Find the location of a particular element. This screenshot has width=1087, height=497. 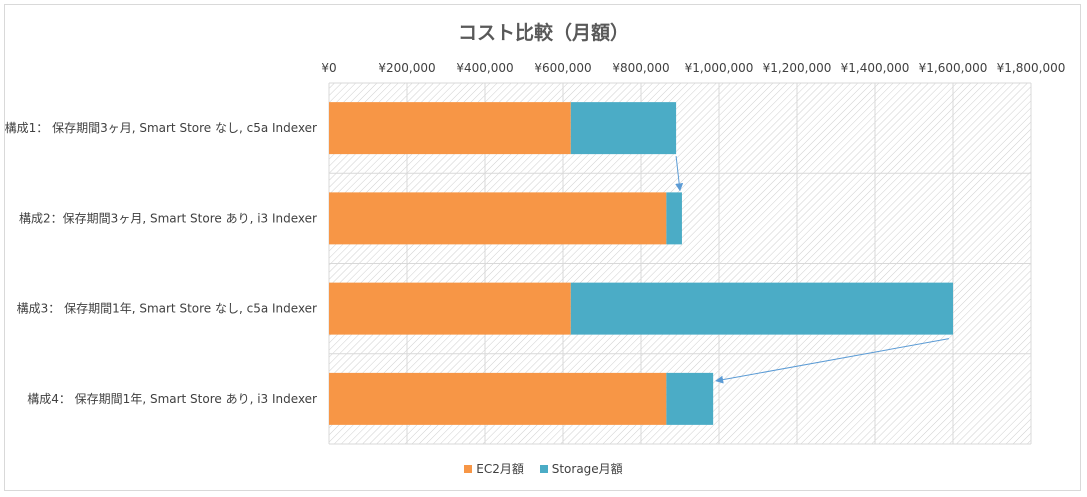

x-tick-label: ¥1,800,000 is located at coordinates (1031, 68).